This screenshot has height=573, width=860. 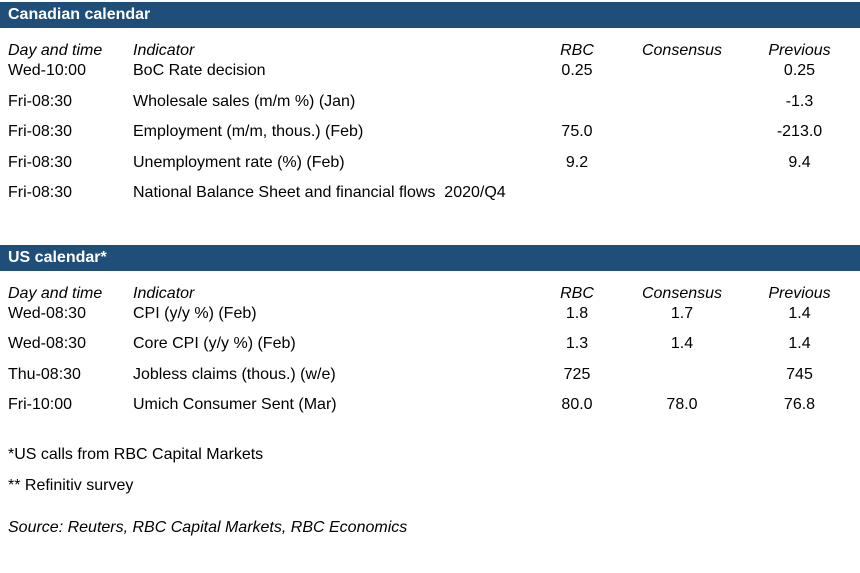 I want to click on canadian-calendar-section-header: Canadian calendar, so click(x=430, y=15).